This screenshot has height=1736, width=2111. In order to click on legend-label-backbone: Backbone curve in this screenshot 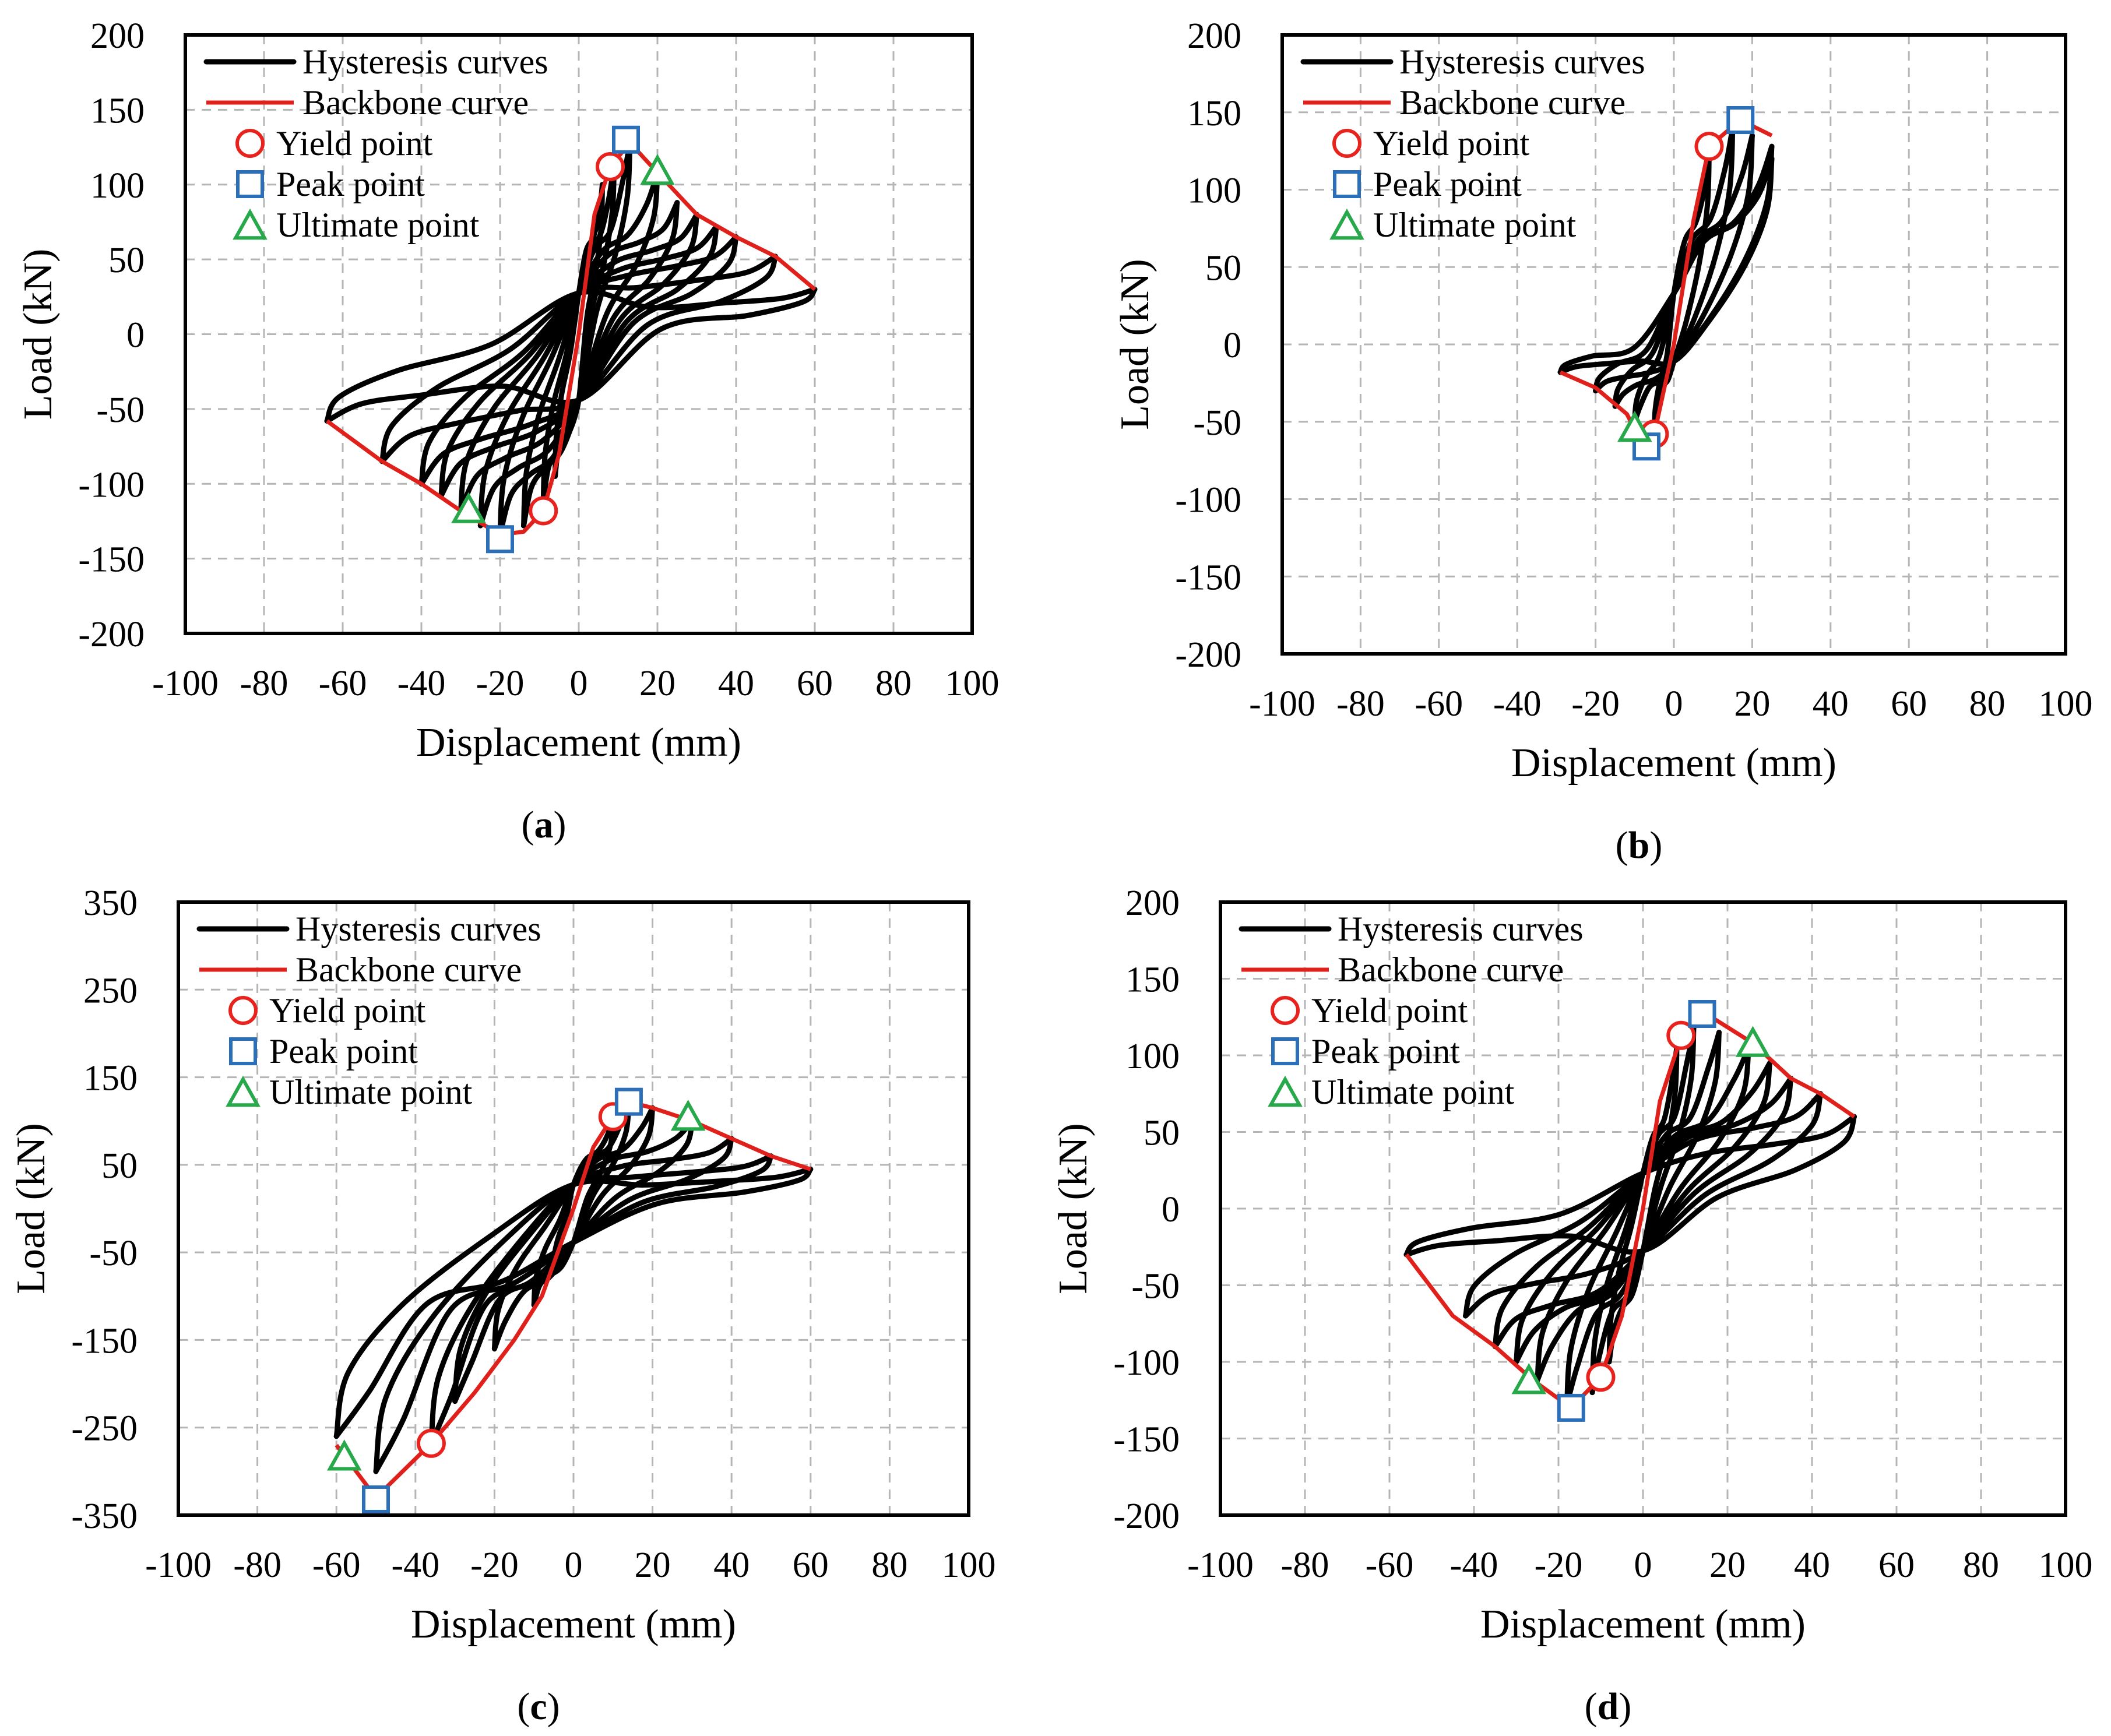, I will do `click(408, 970)`.